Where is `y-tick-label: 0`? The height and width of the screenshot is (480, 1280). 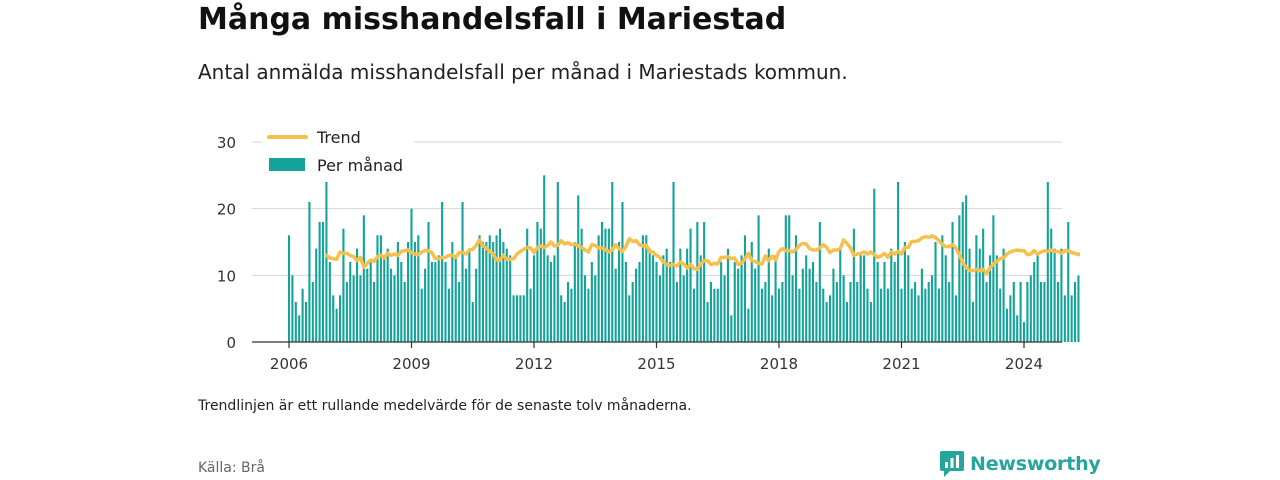
y-tick-label: 0 is located at coordinates (231, 343).